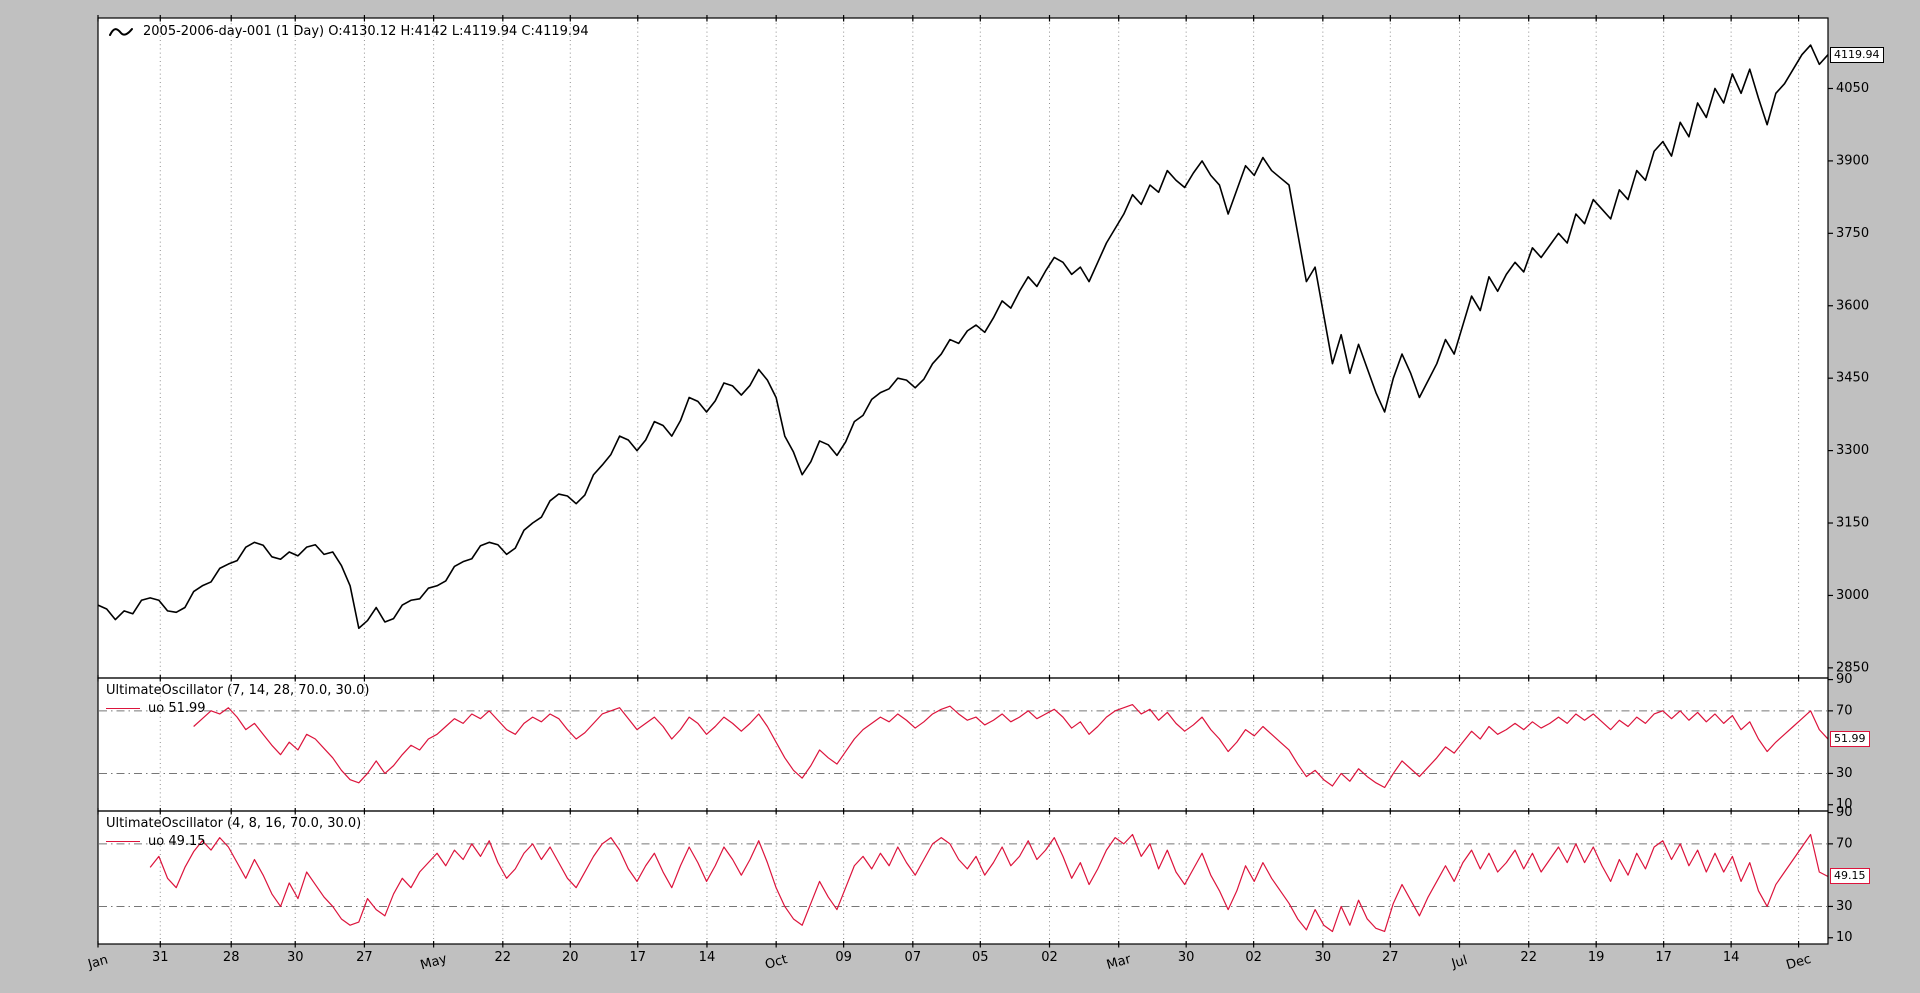 Image resolution: width=1920 pixels, height=993 pixels. I want to click on y-tick-label: 3150, so click(1852, 523).